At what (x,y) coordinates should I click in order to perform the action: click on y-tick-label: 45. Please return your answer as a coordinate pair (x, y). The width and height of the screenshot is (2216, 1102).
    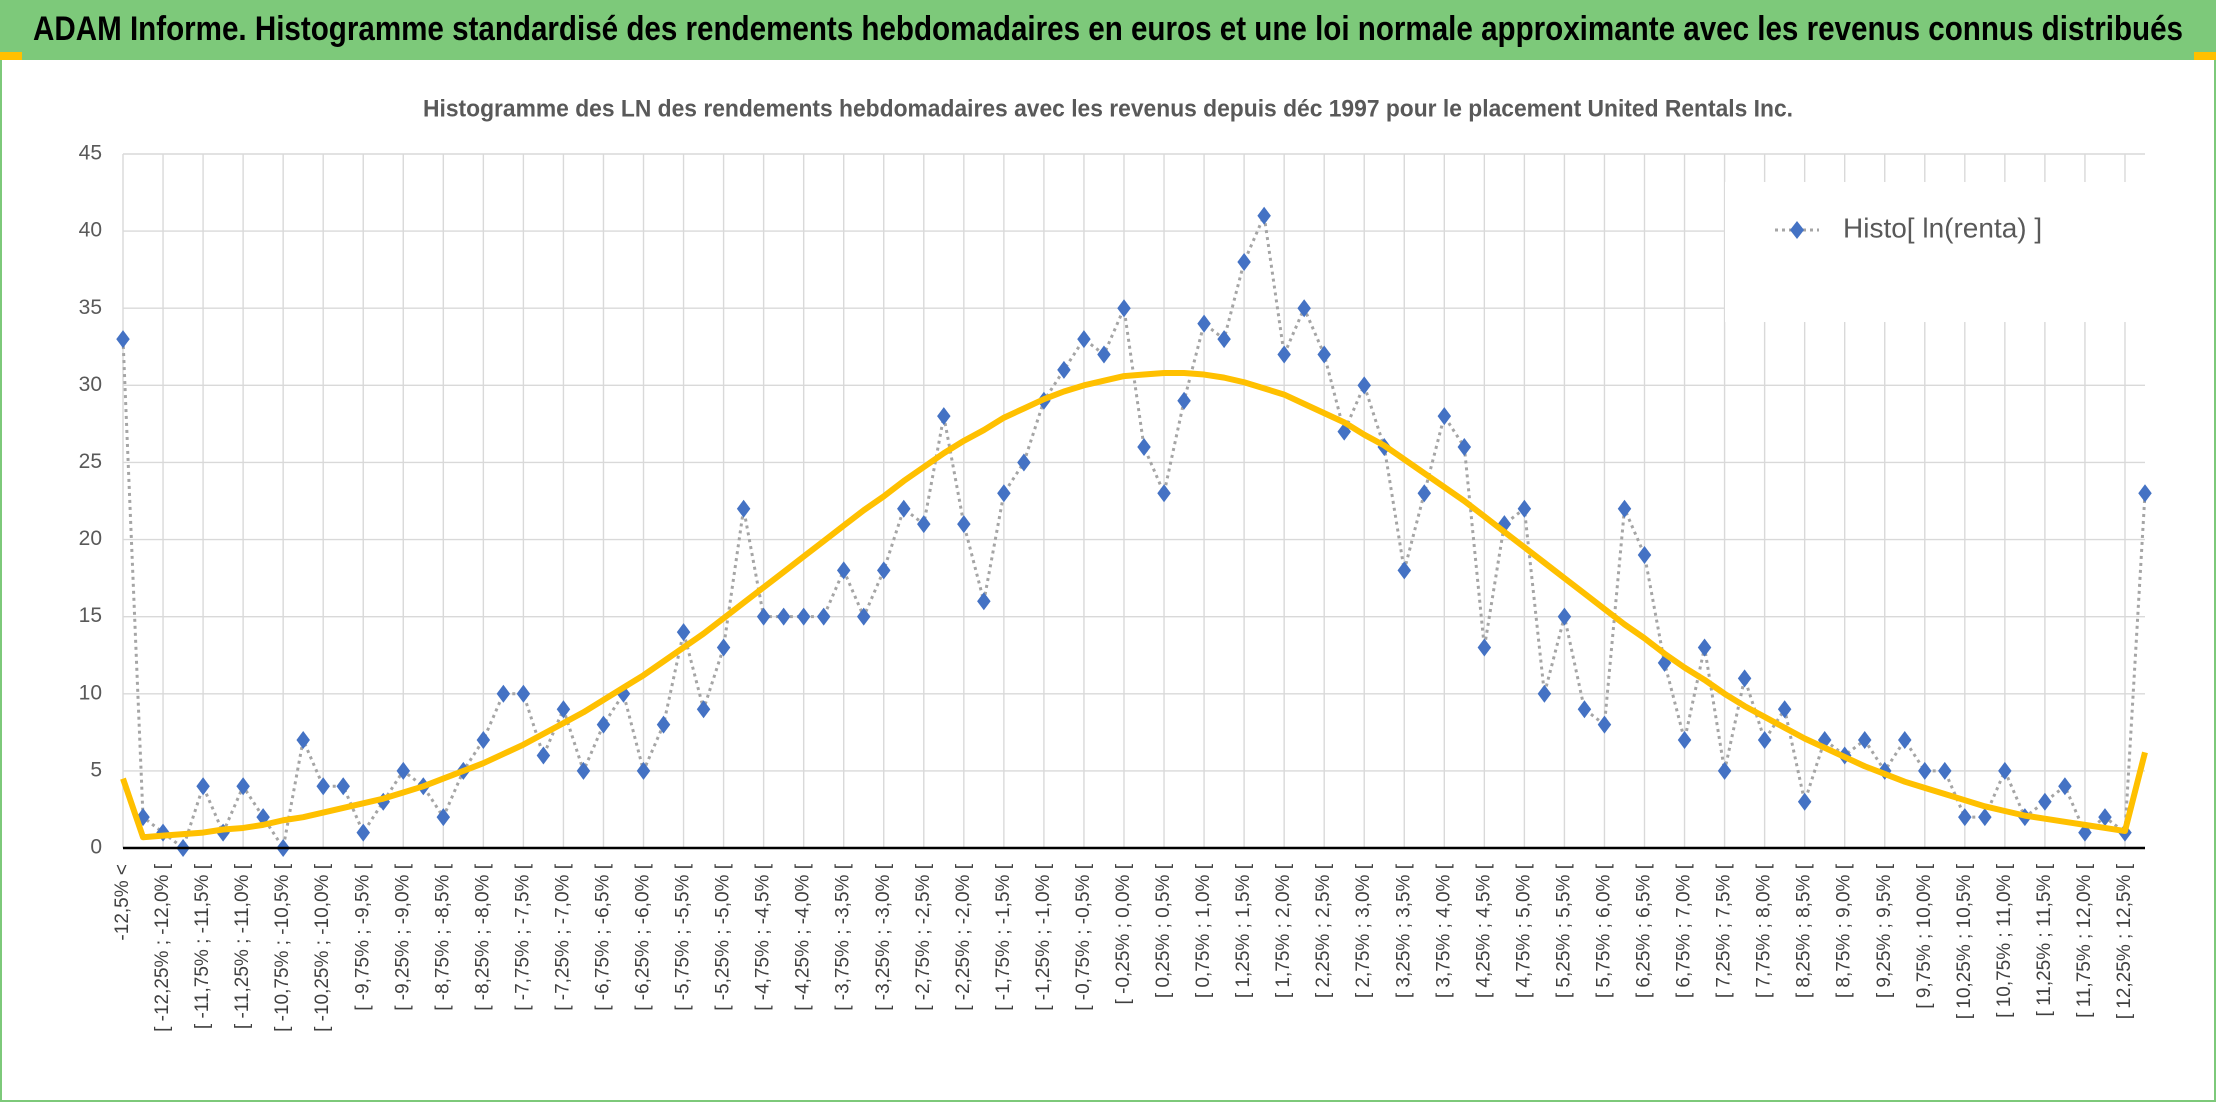
    Looking at the image, I should click on (90, 153).